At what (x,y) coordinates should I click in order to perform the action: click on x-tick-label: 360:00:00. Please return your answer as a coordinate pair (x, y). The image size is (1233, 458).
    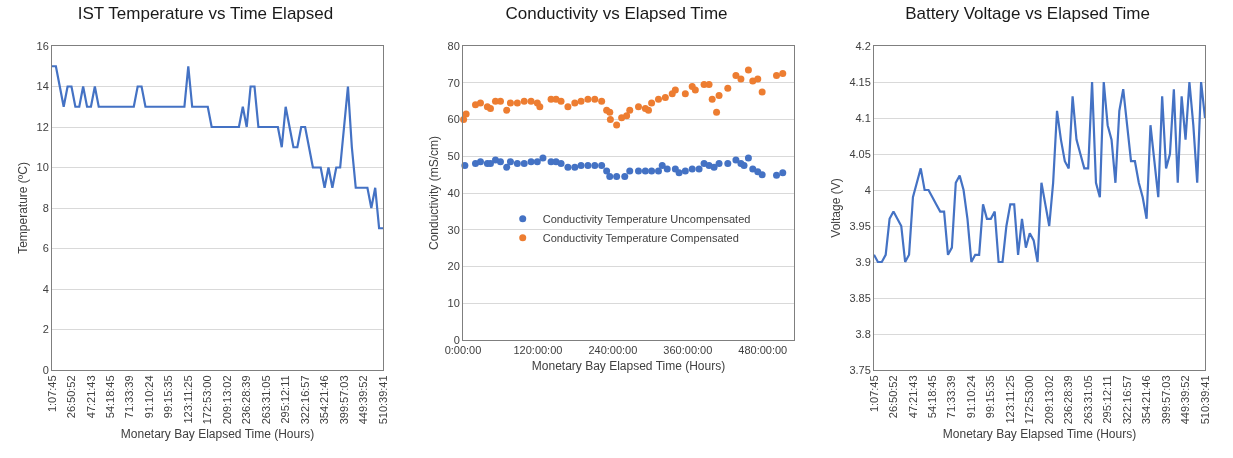
    Looking at the image, I should click on (688, 350).